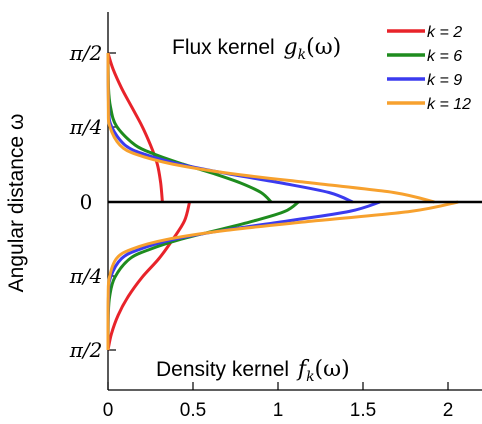 Image resolution: width=482 pixels, height=424 pixels. What do you see at coordinates (16, 203) in the screenshot?
I see `y-axis-label: Angular distance ω` at bounding box center [16, 203].